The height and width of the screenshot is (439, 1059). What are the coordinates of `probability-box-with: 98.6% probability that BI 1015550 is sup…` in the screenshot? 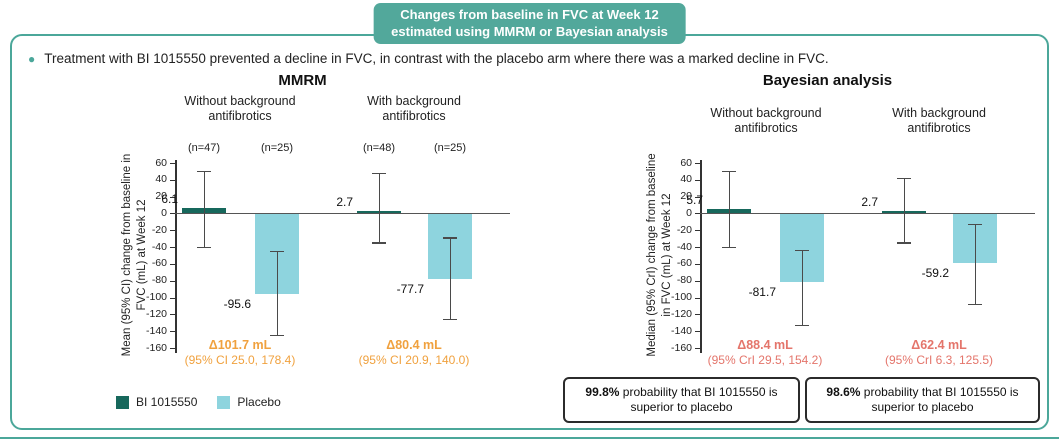 It's located at (922, 400).